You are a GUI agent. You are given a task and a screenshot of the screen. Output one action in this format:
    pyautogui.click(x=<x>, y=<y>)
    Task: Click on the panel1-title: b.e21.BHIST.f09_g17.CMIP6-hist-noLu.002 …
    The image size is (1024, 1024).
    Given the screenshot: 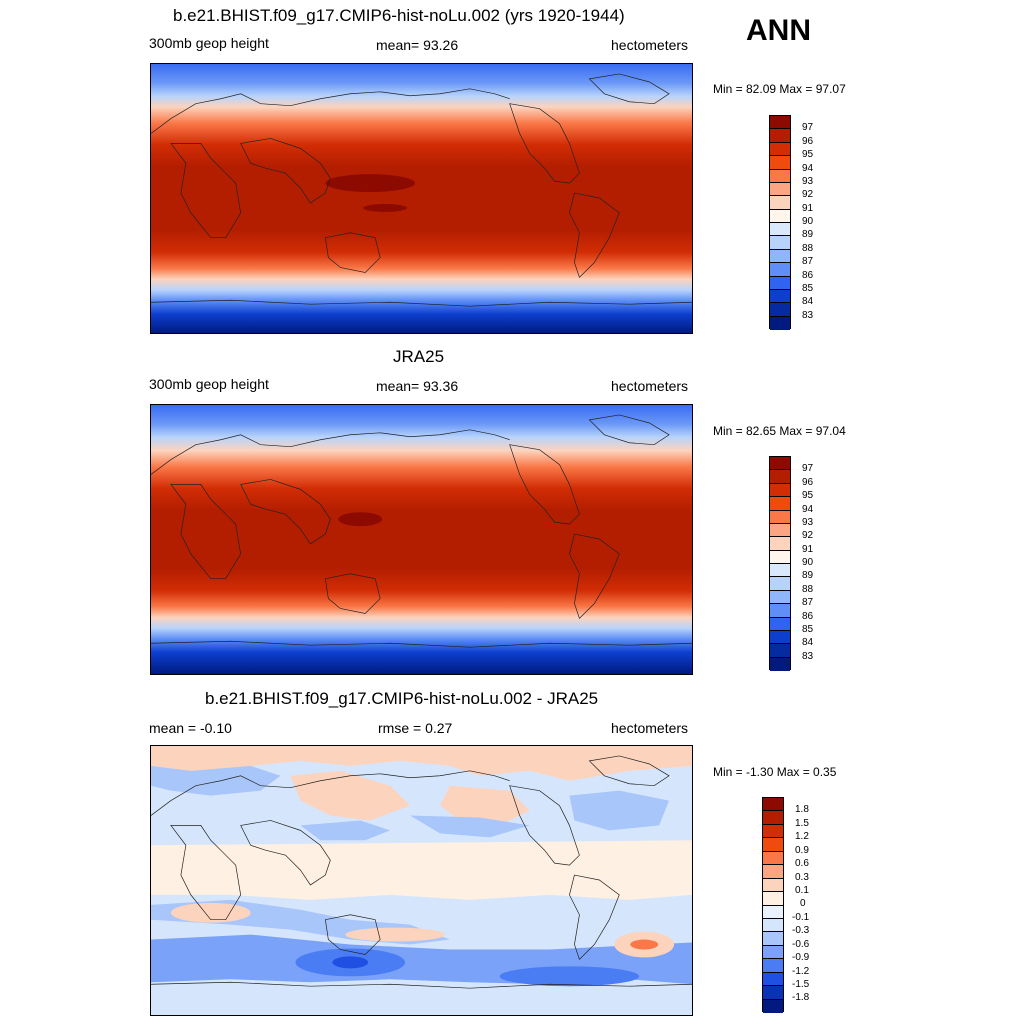 What is the action you would take?
    pyautogui.click(x=399, y=15)
    